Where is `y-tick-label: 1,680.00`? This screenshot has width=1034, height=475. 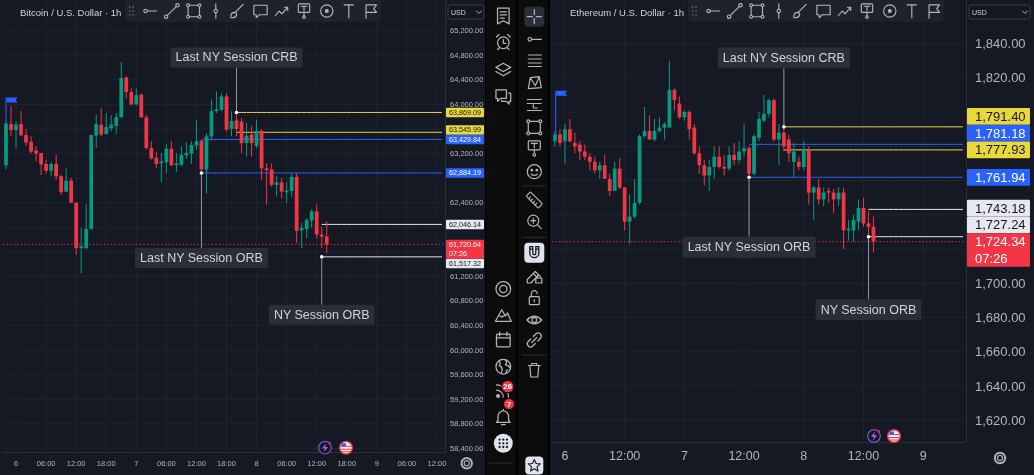 y-tick-label: 1,680.00 is located at coordinates (1000, 318).